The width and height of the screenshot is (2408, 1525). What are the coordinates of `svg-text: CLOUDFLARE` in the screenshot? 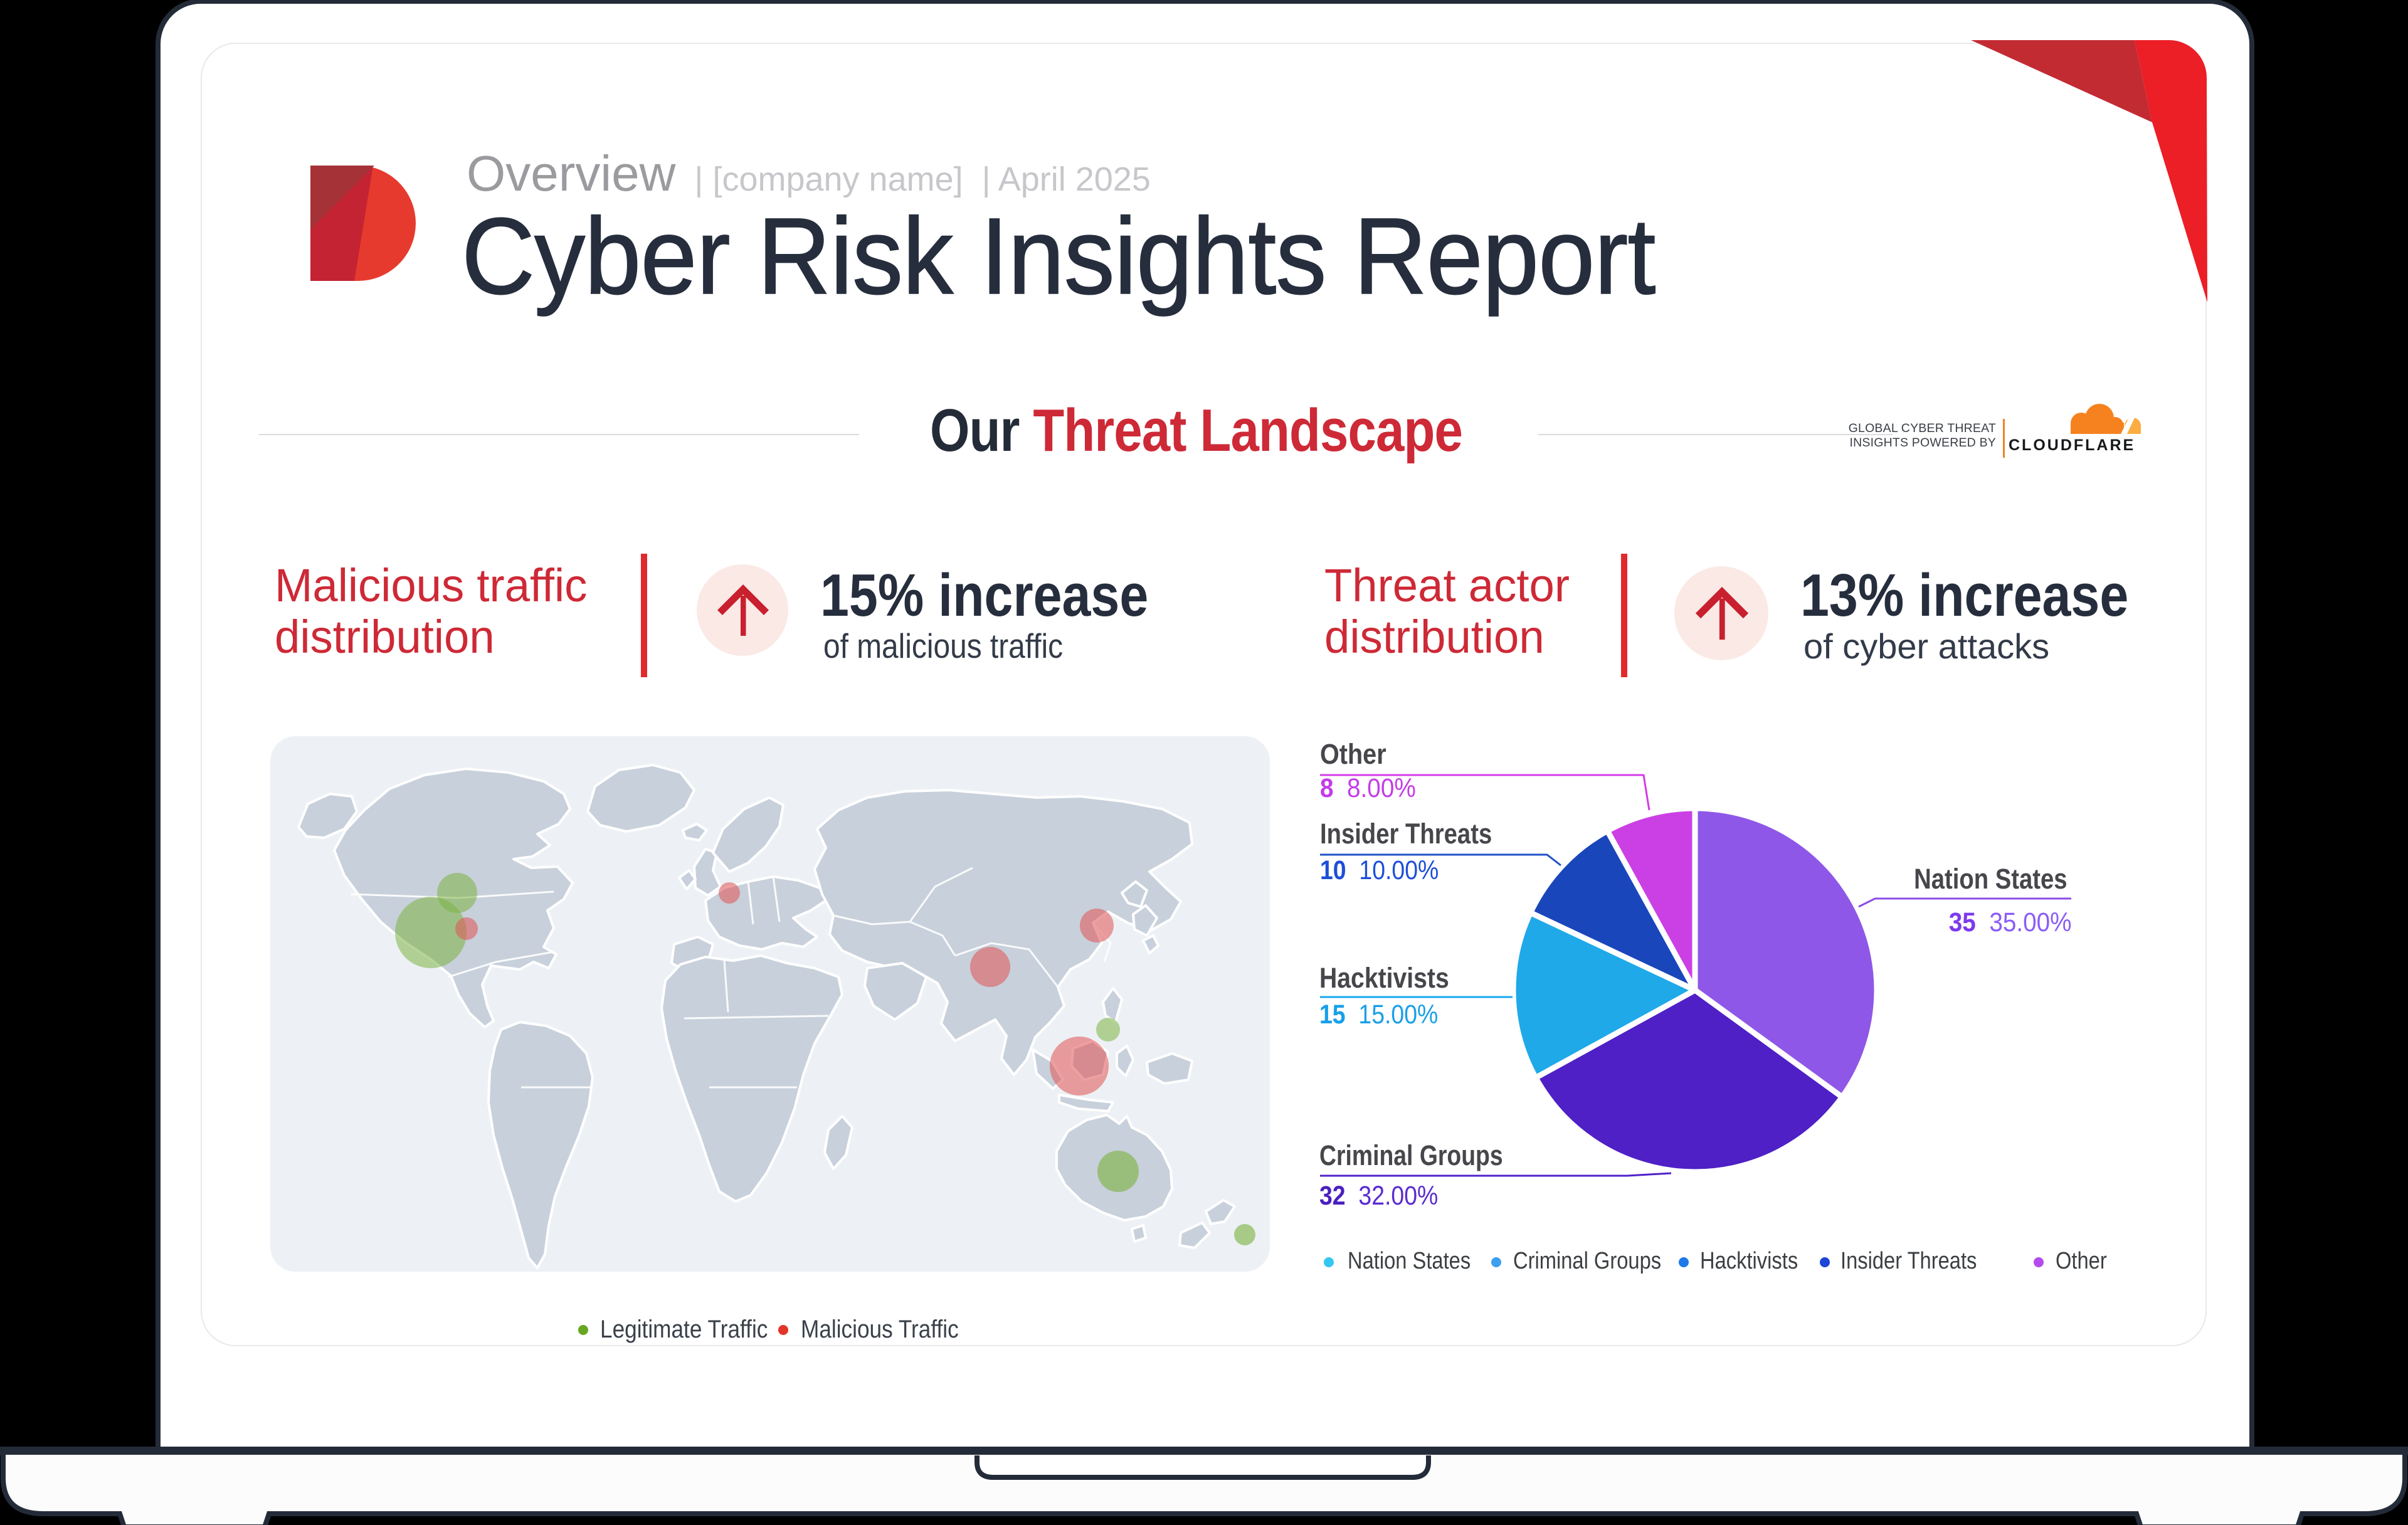 It's located at (2072, 445).